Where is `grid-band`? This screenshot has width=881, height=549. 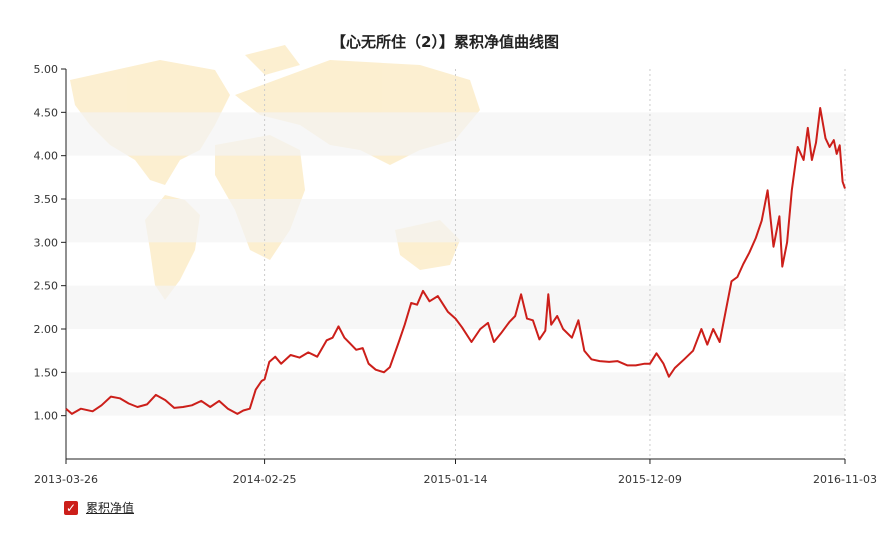 grid-band is located at coordinates (455, 307).